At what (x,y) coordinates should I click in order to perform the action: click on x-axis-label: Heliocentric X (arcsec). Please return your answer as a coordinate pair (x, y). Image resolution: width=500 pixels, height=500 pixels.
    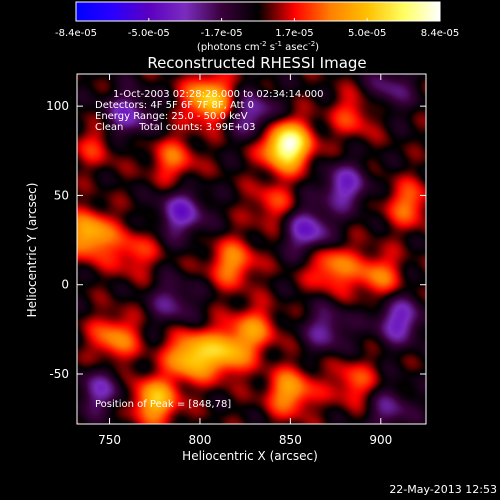
    Looking at the image, I should click on (250, 456).